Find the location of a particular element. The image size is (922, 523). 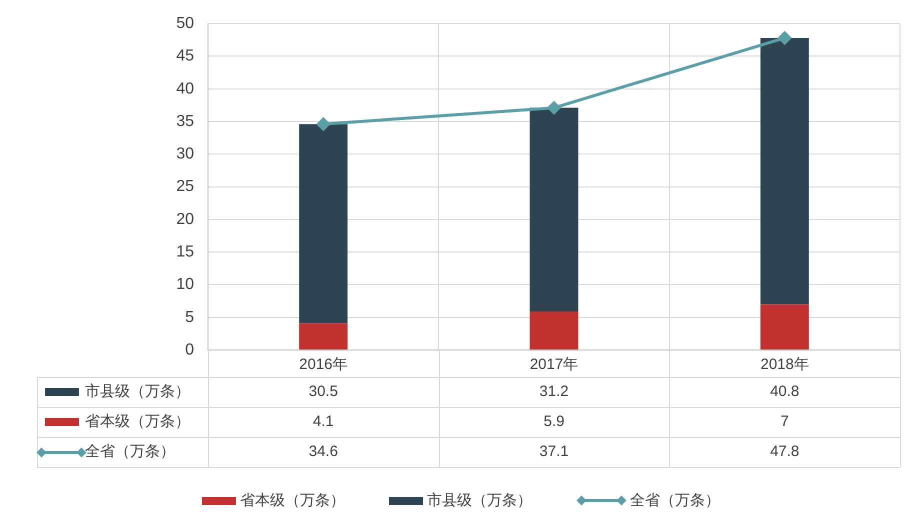

x-tick-label: 2018年 is located at coordinates (784, 365).